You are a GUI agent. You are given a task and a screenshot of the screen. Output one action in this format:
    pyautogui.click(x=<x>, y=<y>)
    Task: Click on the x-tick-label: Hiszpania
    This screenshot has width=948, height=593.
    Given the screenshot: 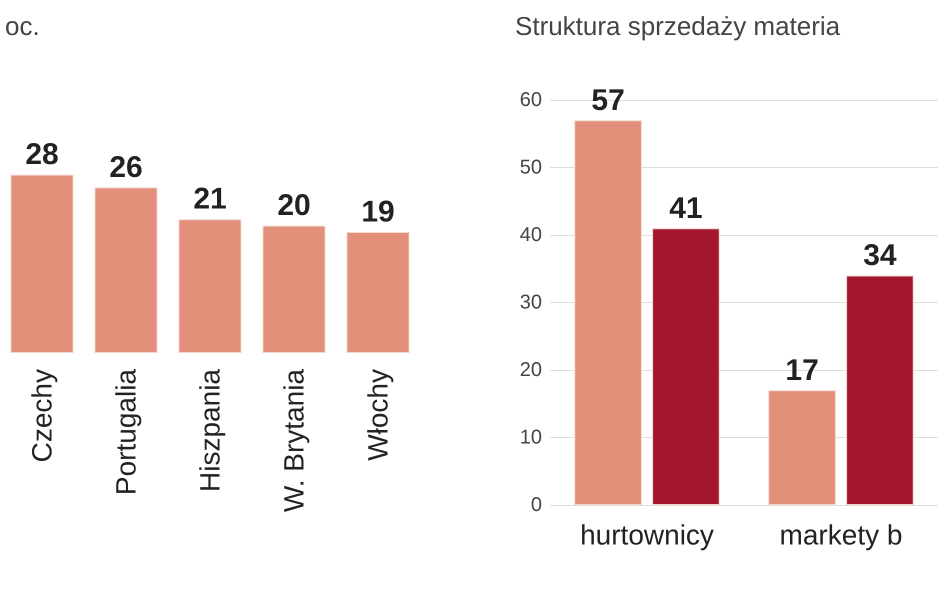 What is the action you would take?
    pyautogui.click(x=210, y=430)
    